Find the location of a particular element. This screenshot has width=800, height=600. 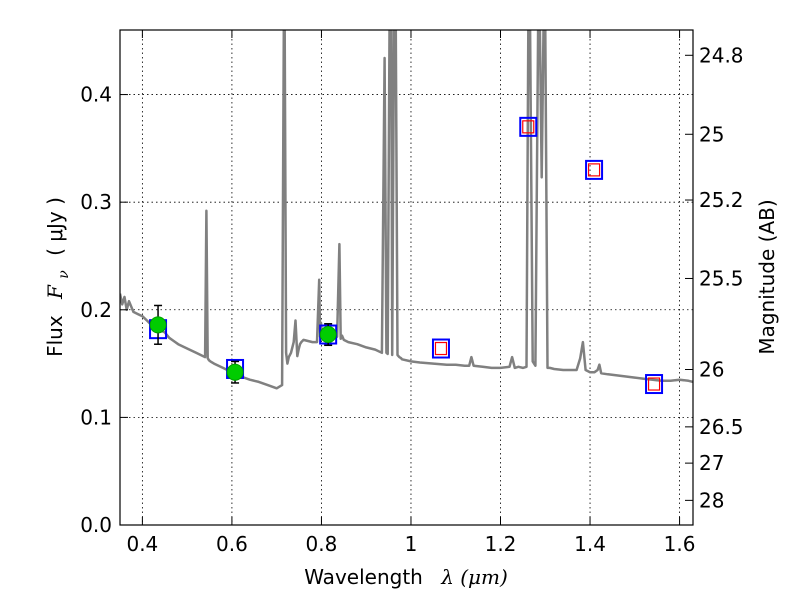

x-tick-label: 0.8 is located at coordinates (322, 544).